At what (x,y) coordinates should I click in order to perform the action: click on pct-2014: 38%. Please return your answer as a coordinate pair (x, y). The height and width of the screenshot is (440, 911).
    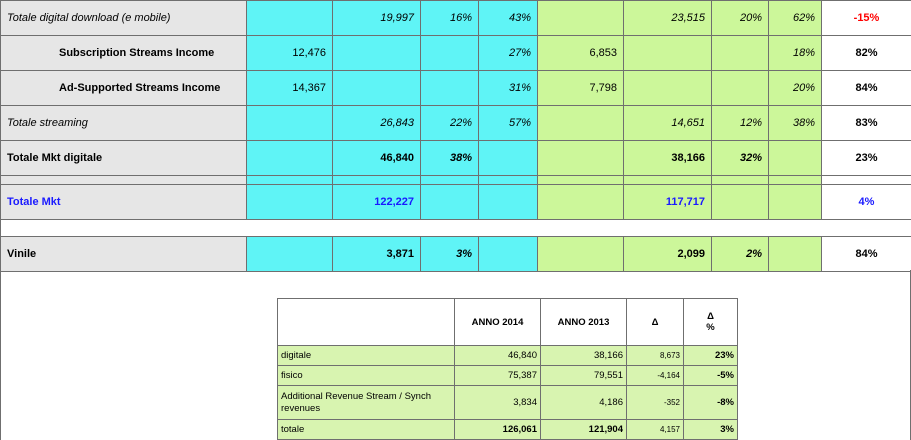
    Looking at the image, I should click on (450, 158).